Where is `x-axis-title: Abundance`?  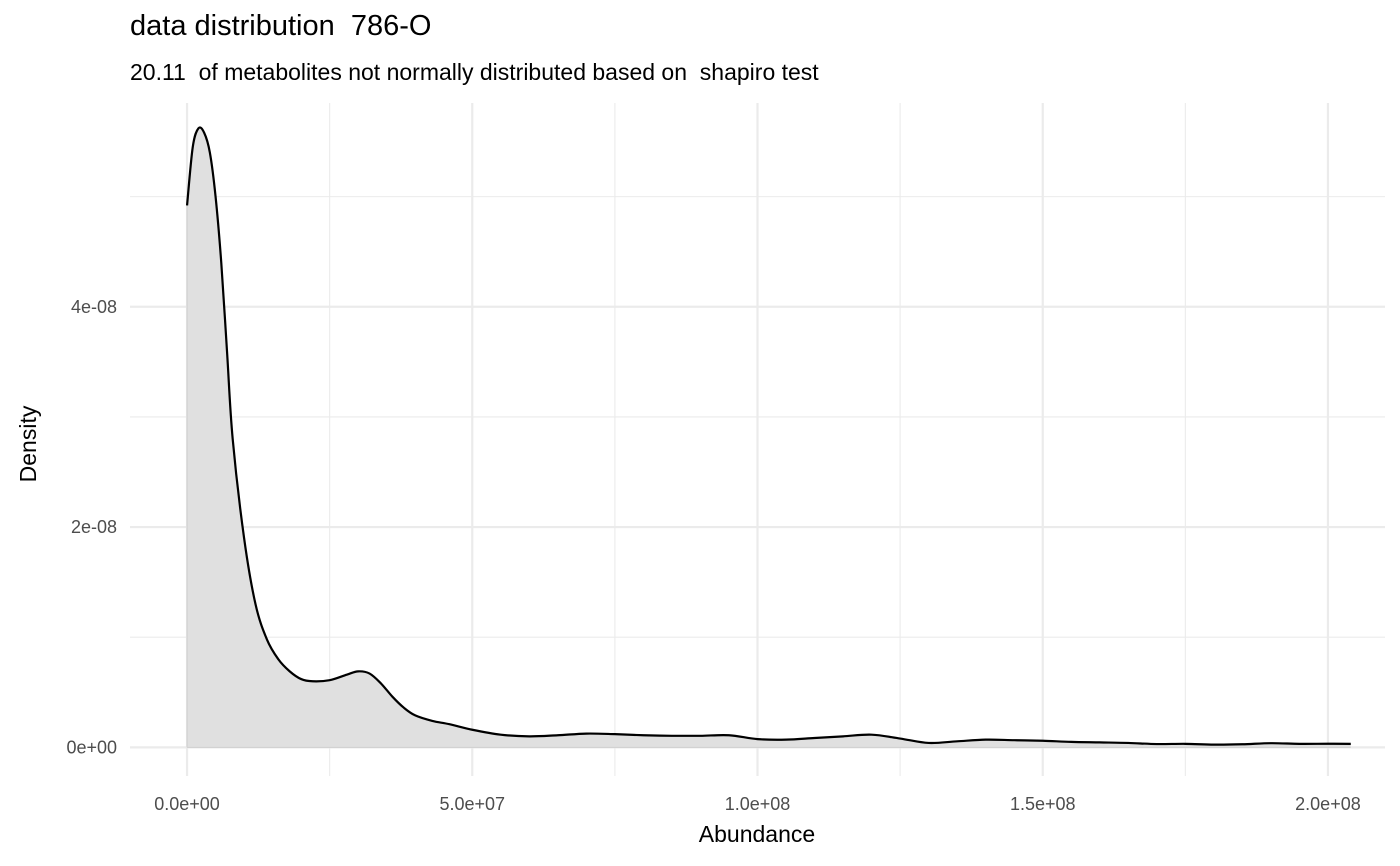 x-axis-title: Abundance is located at coordinates (757, 834).